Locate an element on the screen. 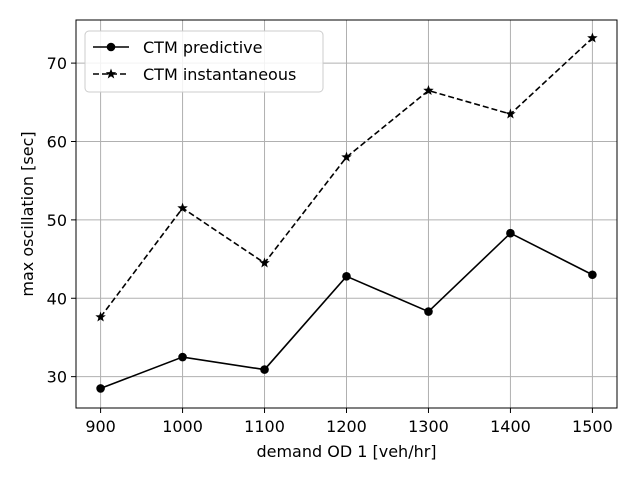  legend: CTM predictive CTM instantaneous is located at coordinates (204, 61).